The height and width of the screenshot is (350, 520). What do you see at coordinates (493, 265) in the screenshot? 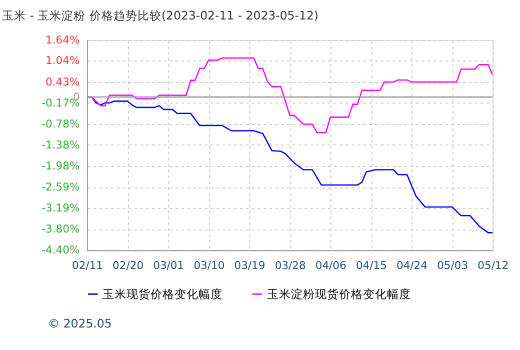
I see `x-tick-label: 05/12` at bounding box center [493, 265].